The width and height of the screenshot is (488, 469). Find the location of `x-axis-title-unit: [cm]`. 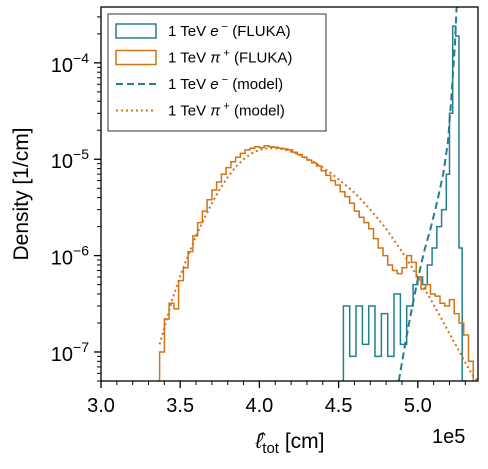

x-axis-title-unit: [cm] is located at coordinates (302, 441).